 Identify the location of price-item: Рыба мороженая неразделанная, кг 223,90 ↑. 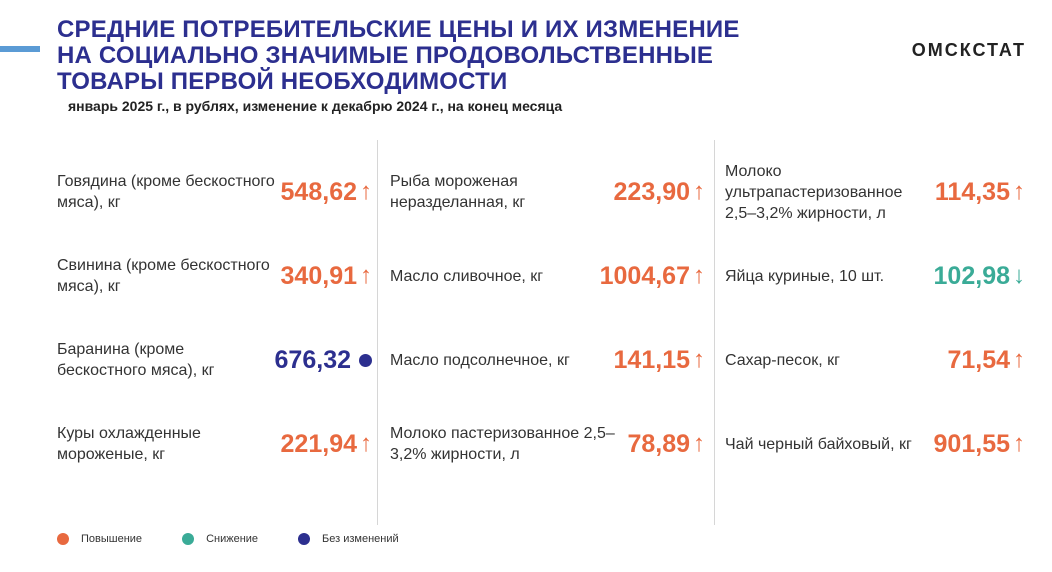
(547, 192).